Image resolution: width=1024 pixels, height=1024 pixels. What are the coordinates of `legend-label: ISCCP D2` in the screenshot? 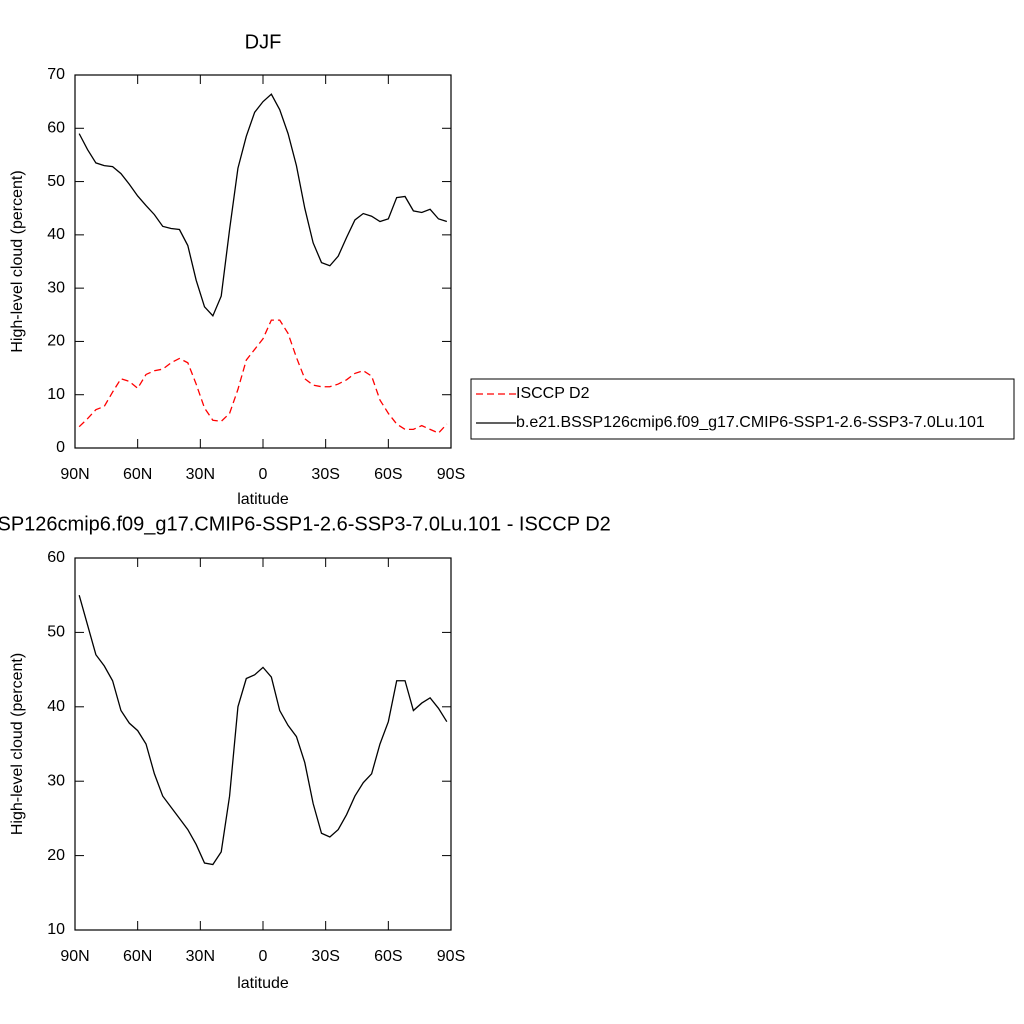 It's located at (553, 393).